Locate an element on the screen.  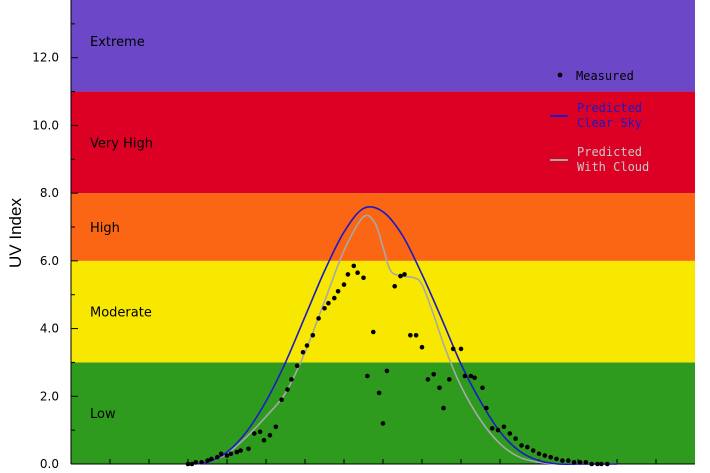
band-label-low: Low is located at coordinates (103, 414).